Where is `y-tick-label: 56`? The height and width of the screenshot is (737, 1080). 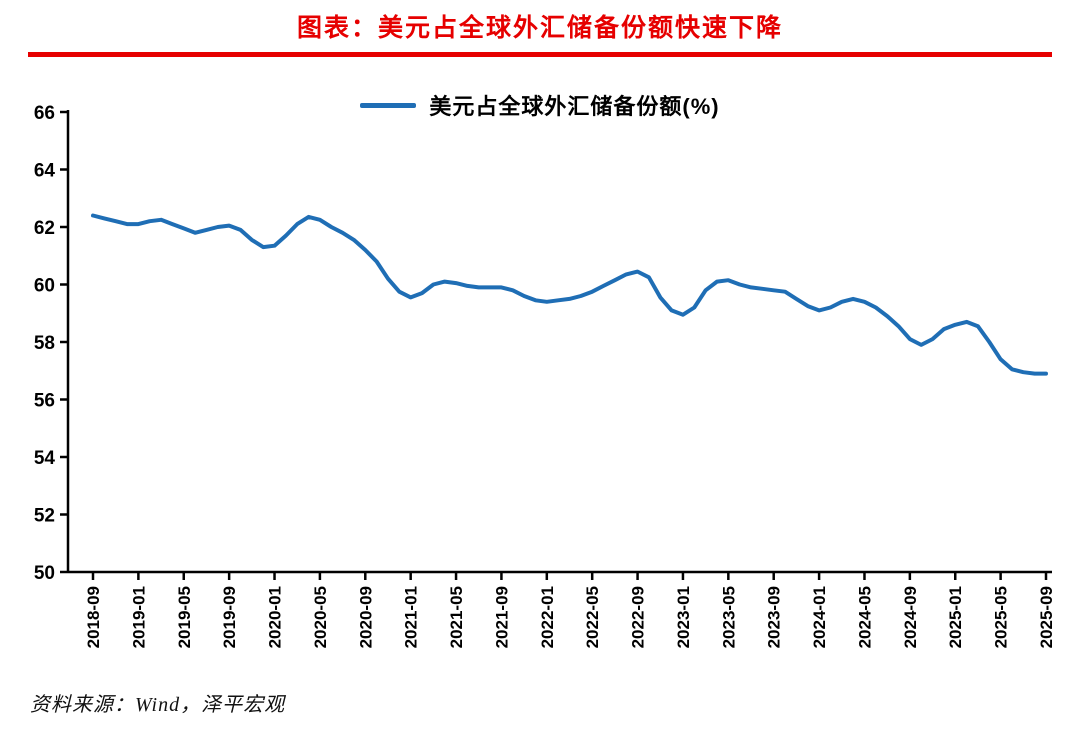
y-tick-label: 56 is located at coordinates (44, 401).